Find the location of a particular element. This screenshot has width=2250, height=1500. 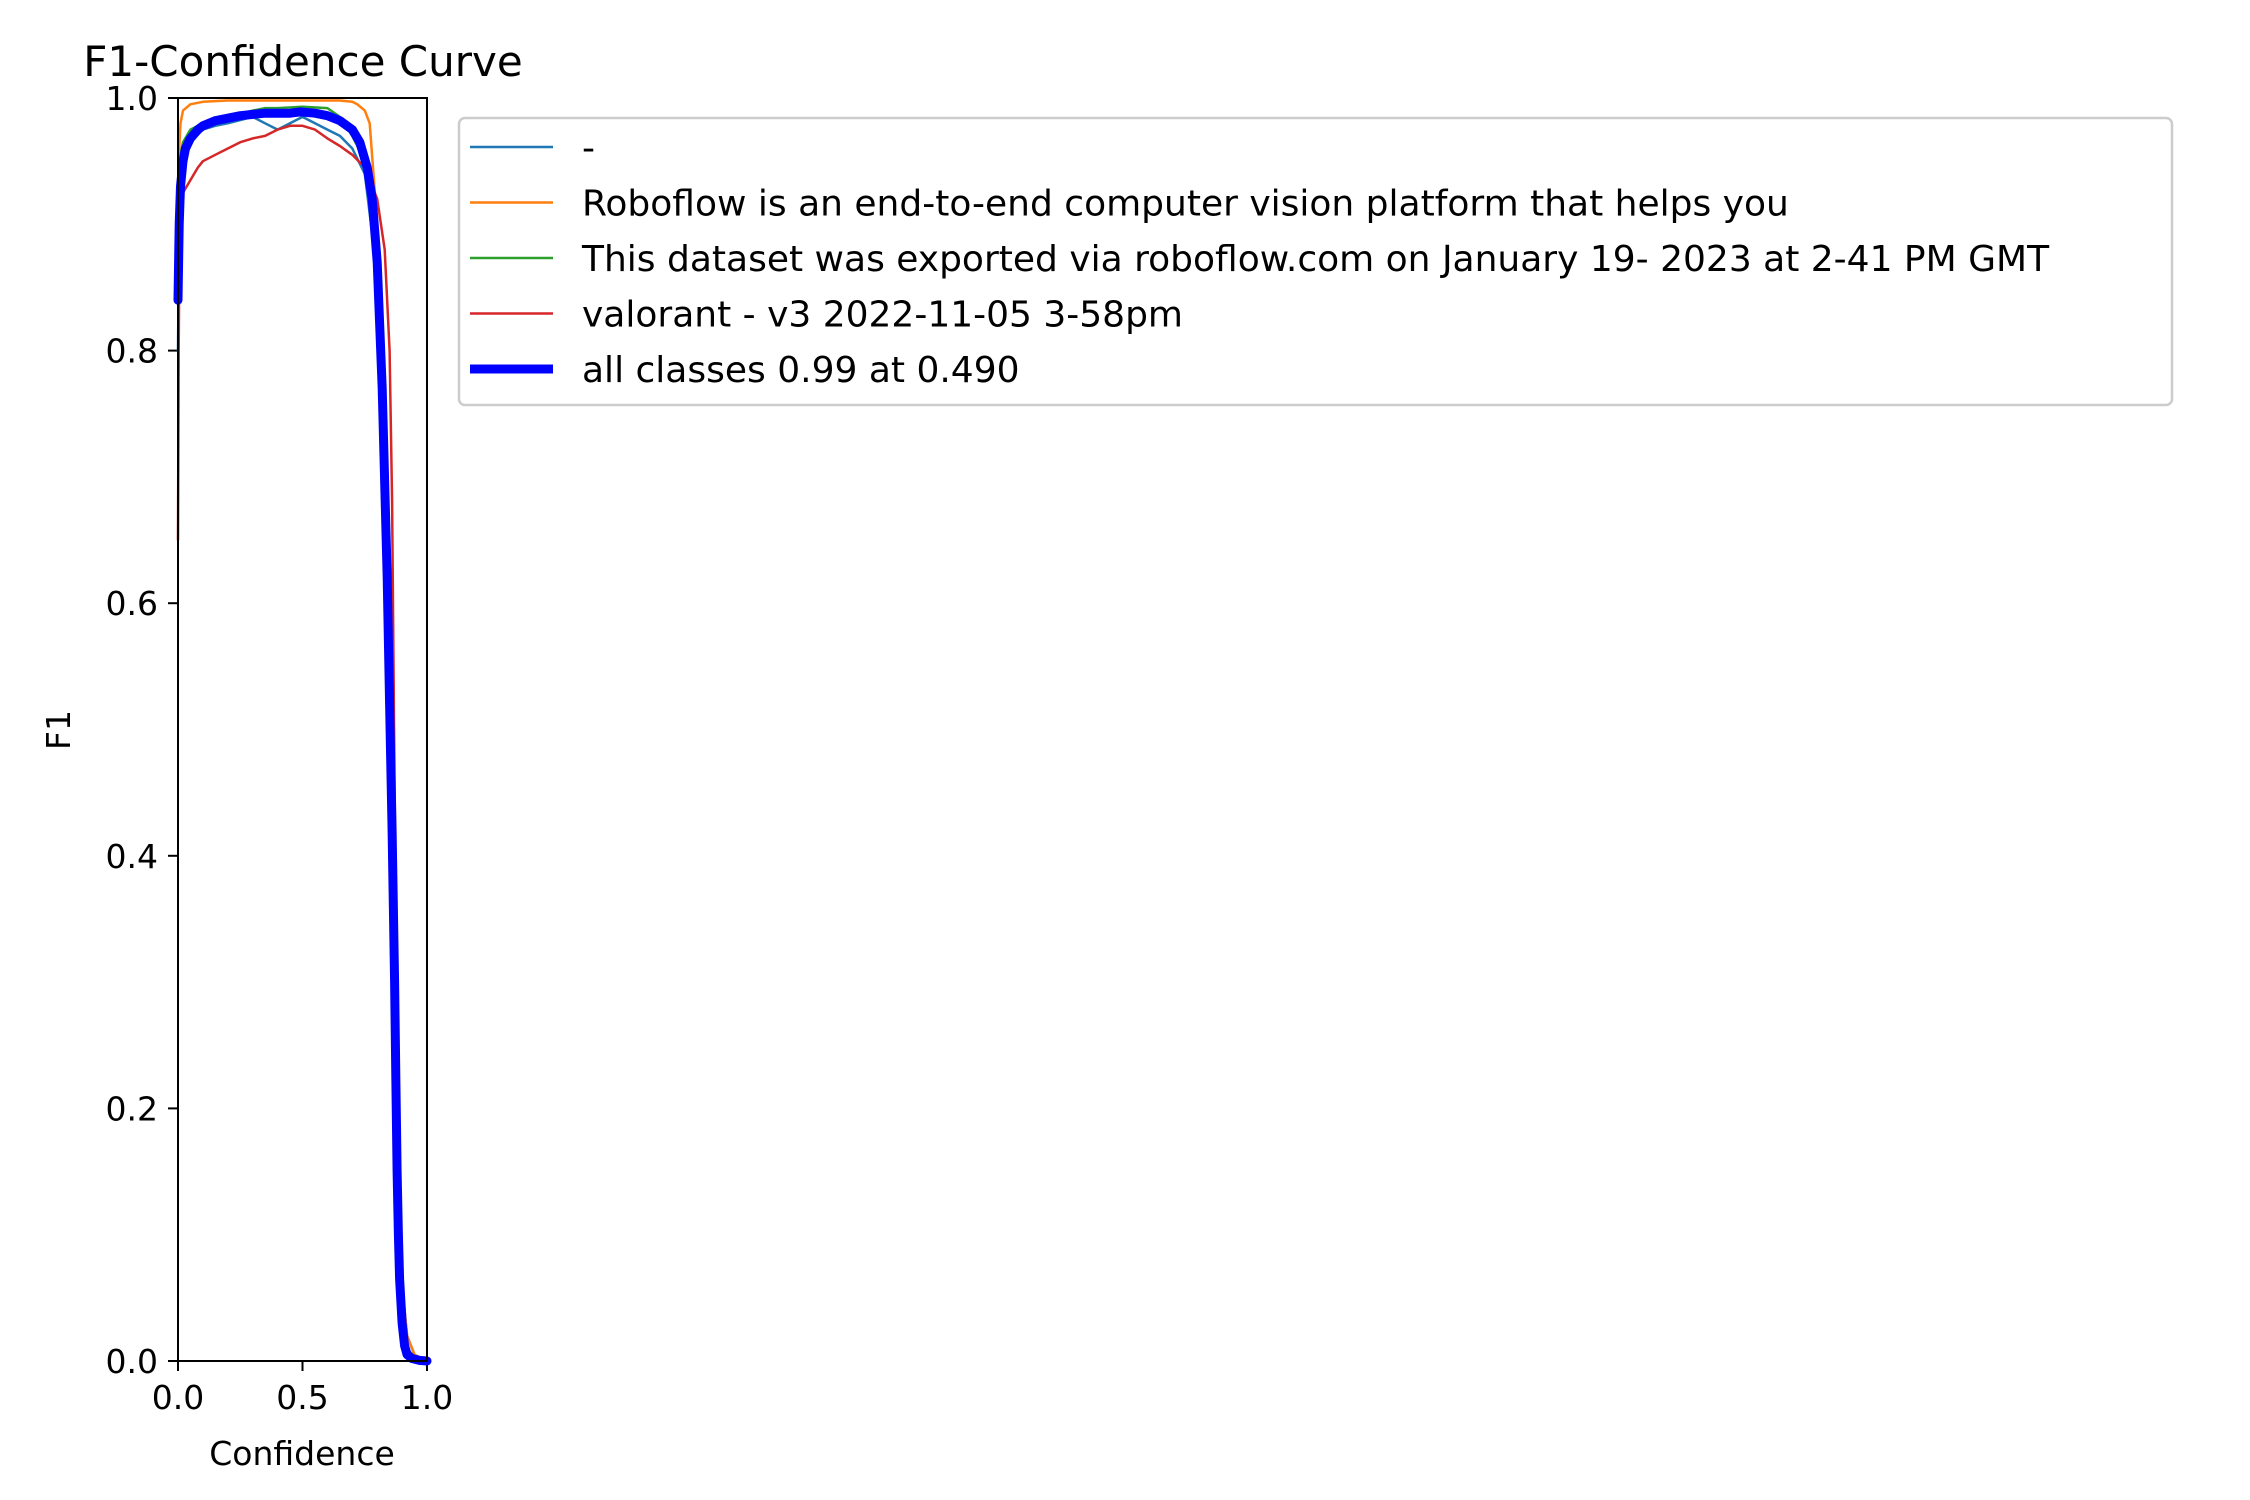

x-tick-label: 1.0 is located at coordinates (427, 1397).